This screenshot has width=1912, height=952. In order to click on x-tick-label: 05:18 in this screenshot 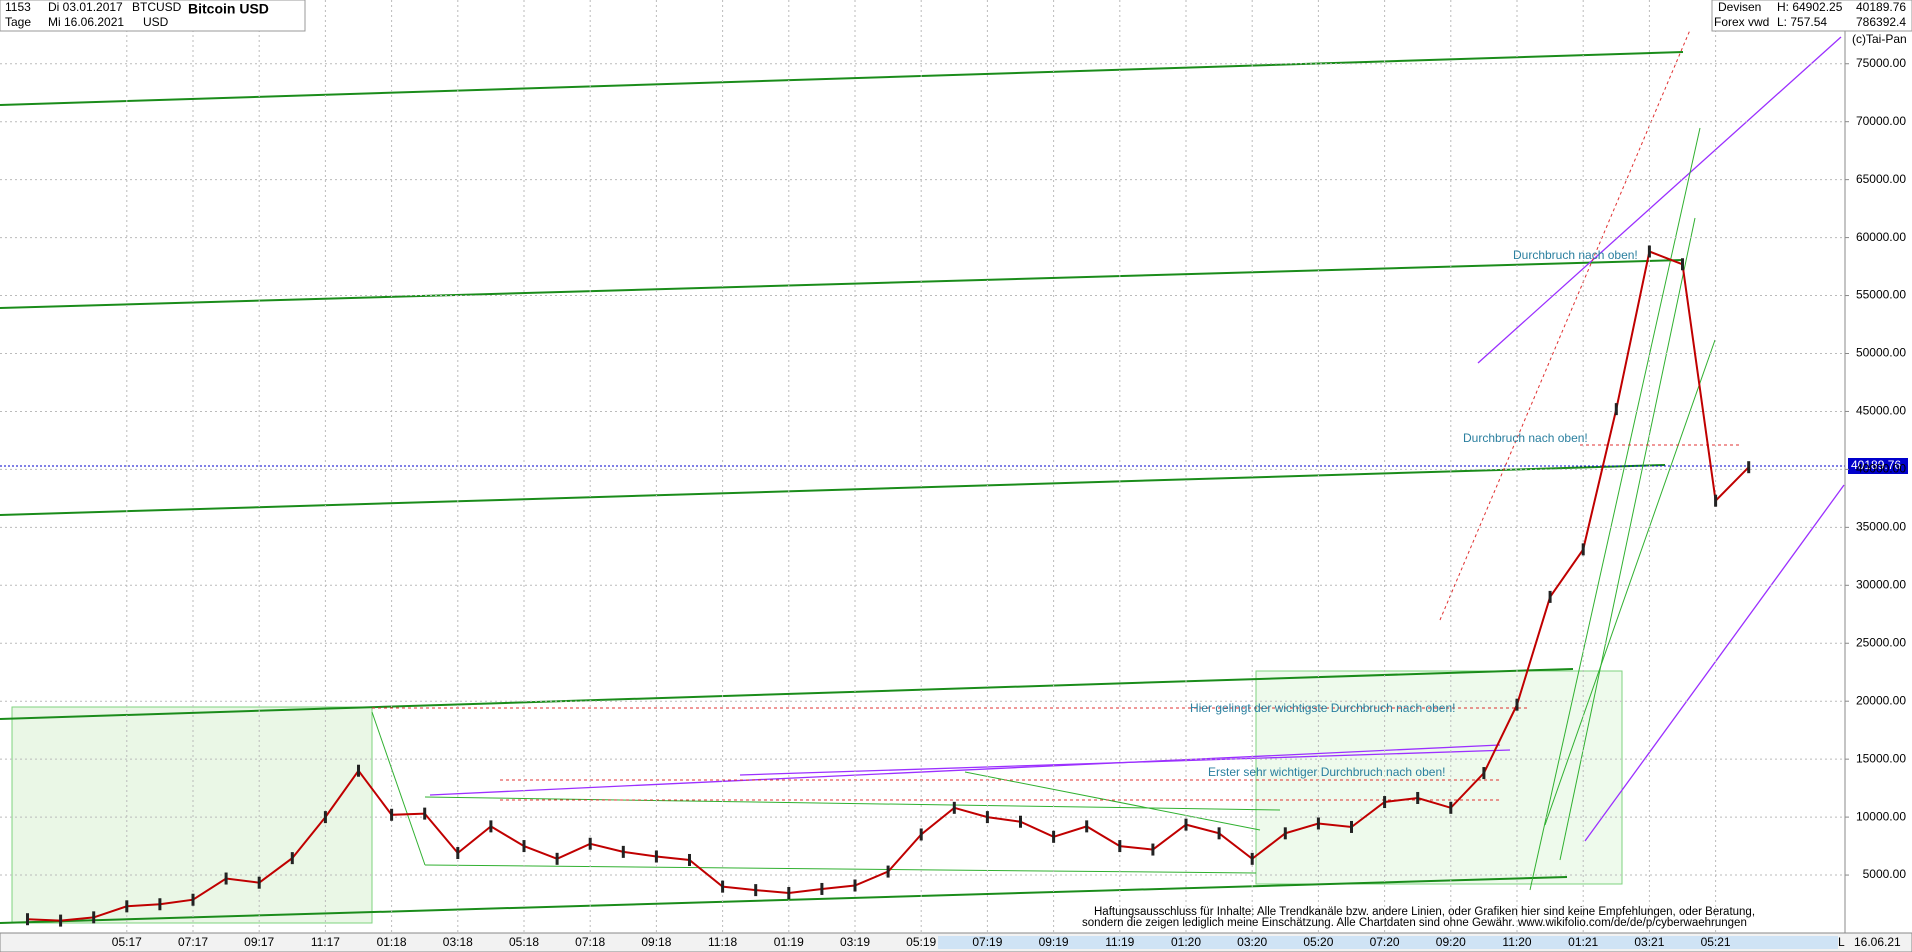, I will do `click(524, 942)`.